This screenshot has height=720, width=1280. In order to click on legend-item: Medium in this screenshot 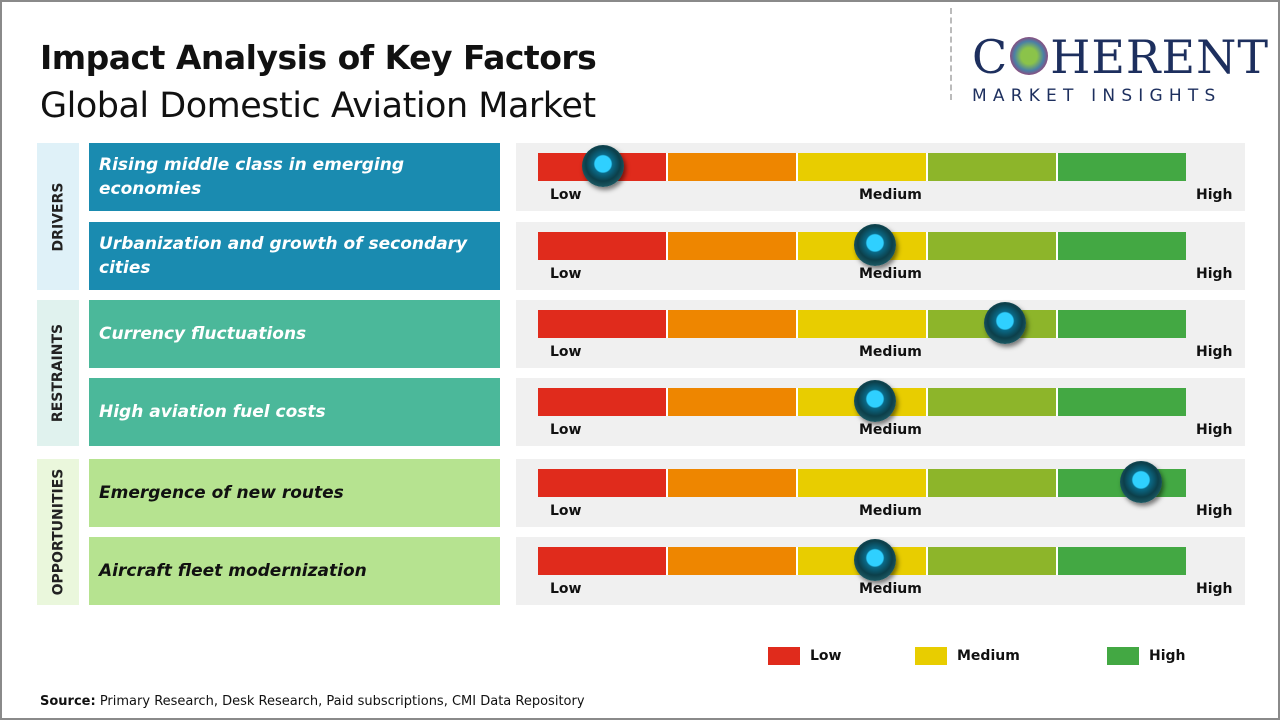, I will do `click(967, 656)`.